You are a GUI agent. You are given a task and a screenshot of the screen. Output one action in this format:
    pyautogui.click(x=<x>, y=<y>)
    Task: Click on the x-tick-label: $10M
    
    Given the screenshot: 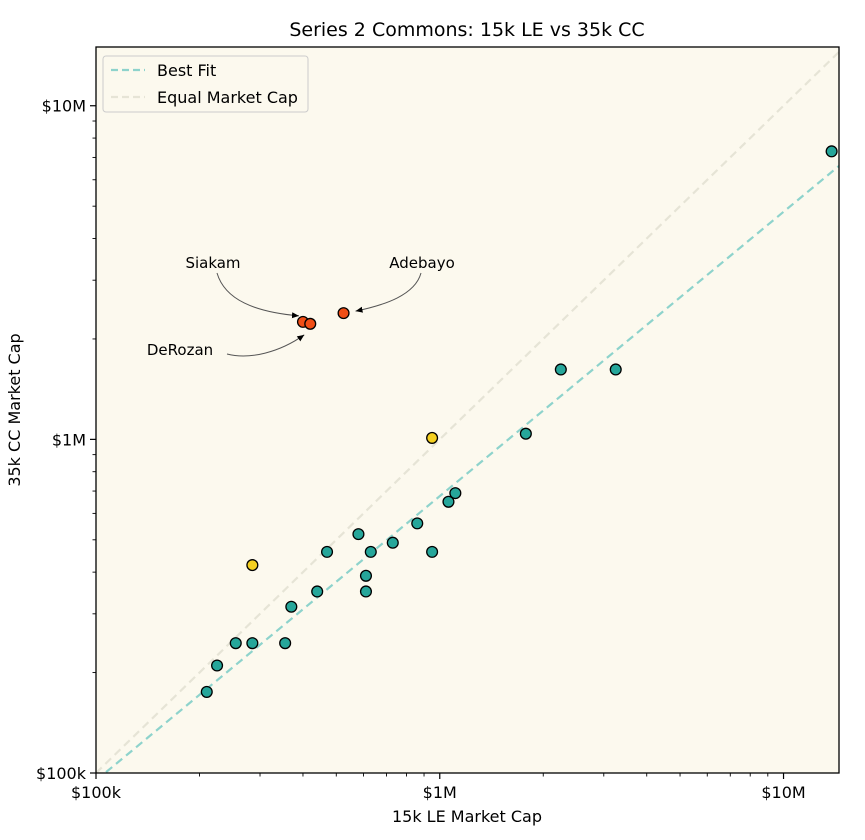 What is the action you would take?
    pyautogui.click(x=783, y=792)
    